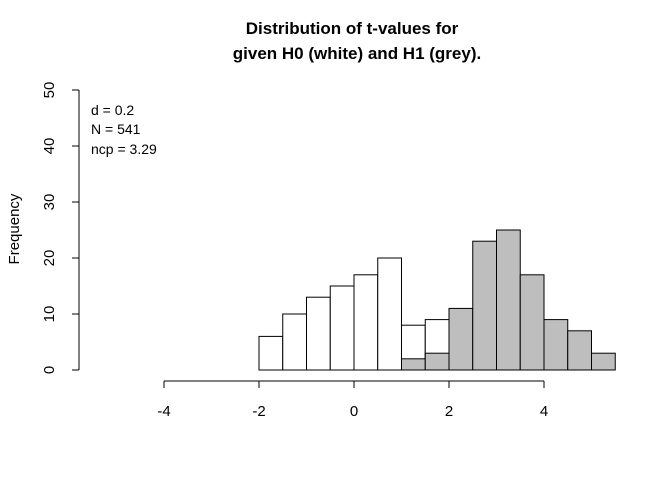 The image size is (672, 480). I want to click on h1-bars, so click(508, 300).